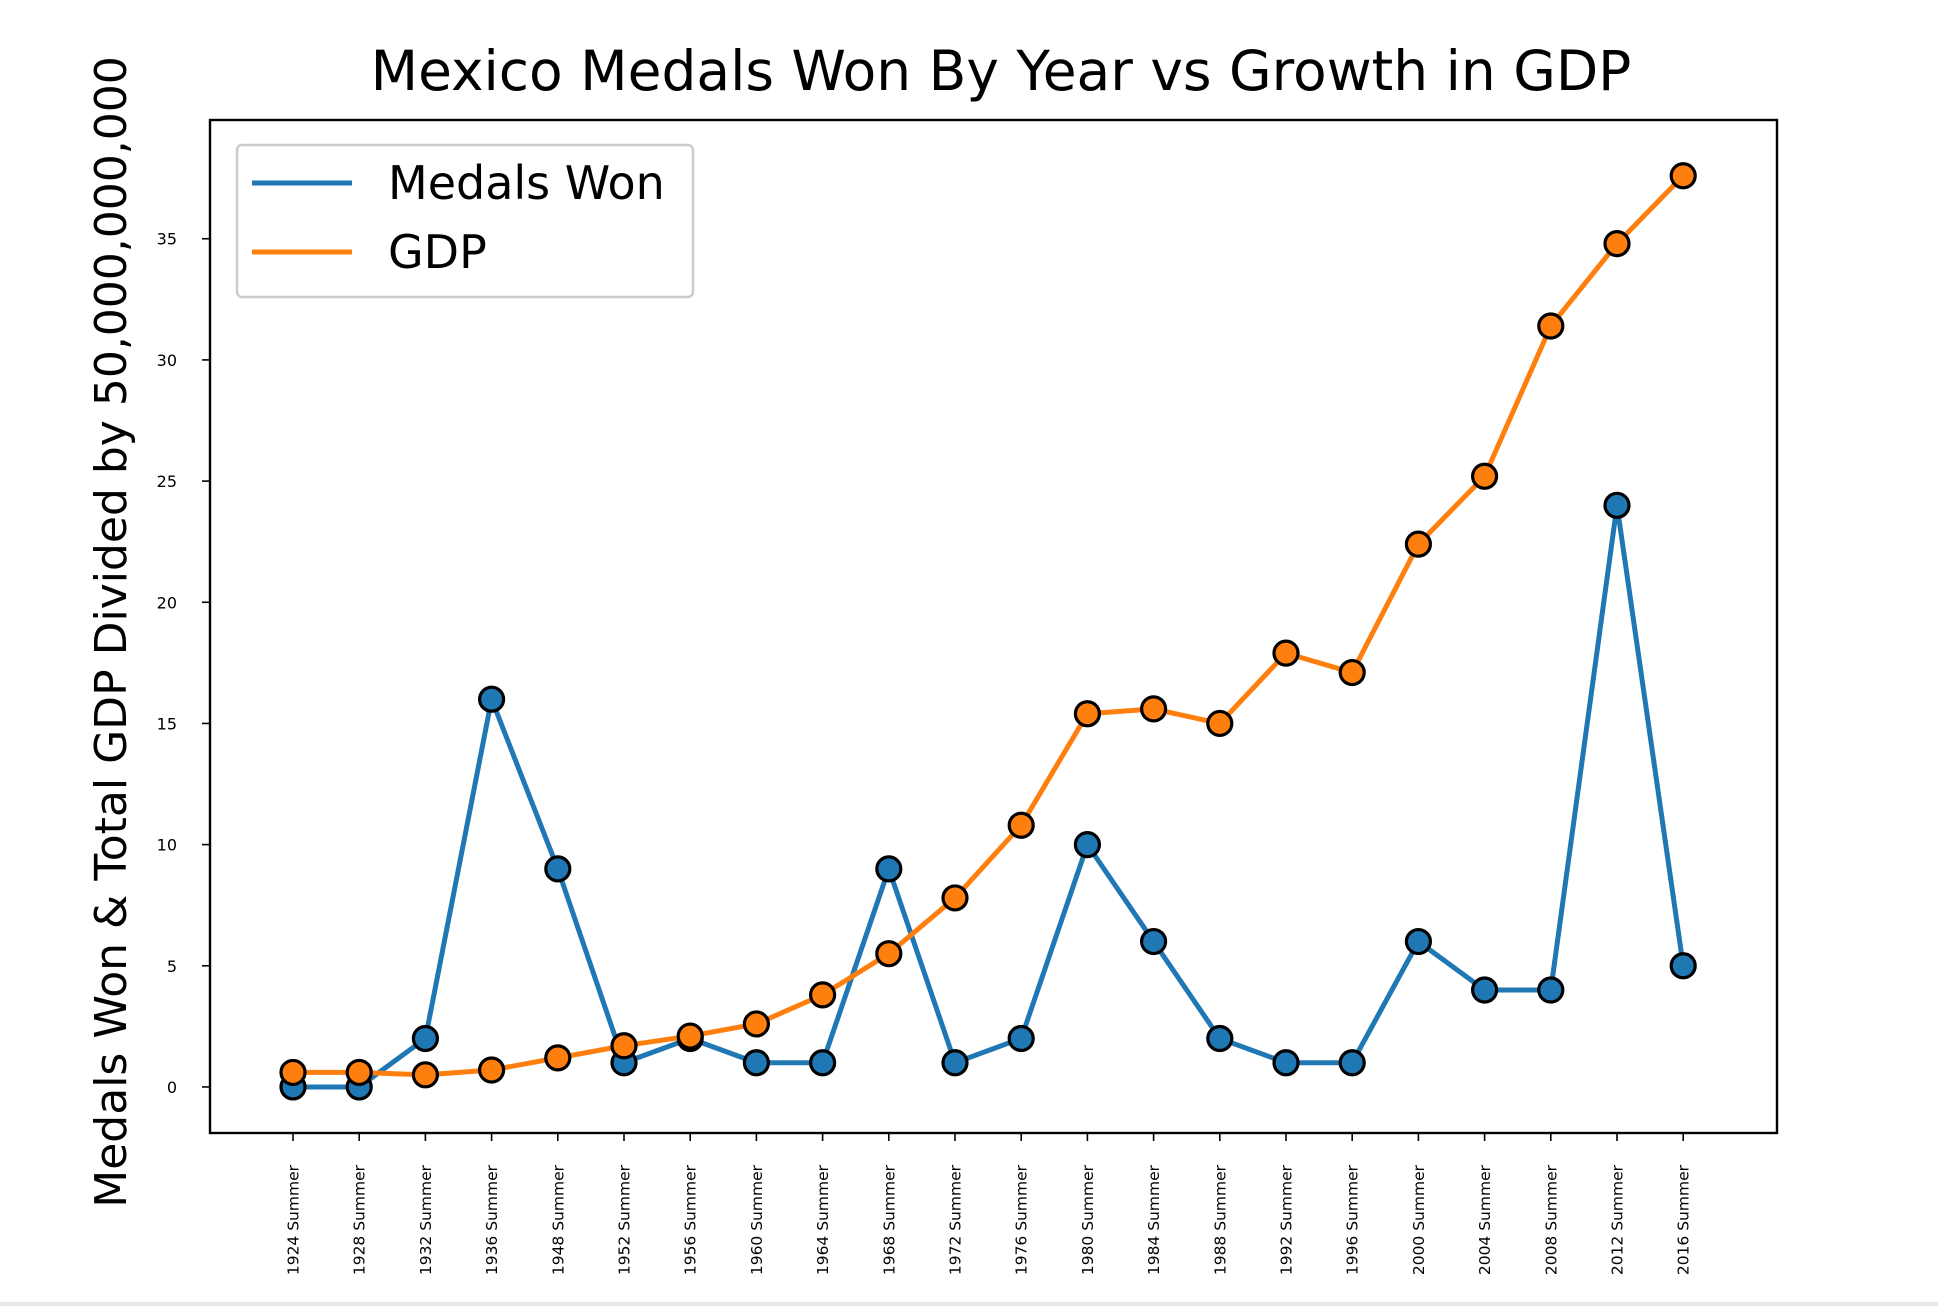 This screenshot has height=1306, width=1938. What do you see at coordinates (360, 1219) in the screenshot?
I see `x-tick-label: 1928 Summer` at bounding box center [360, 1219].